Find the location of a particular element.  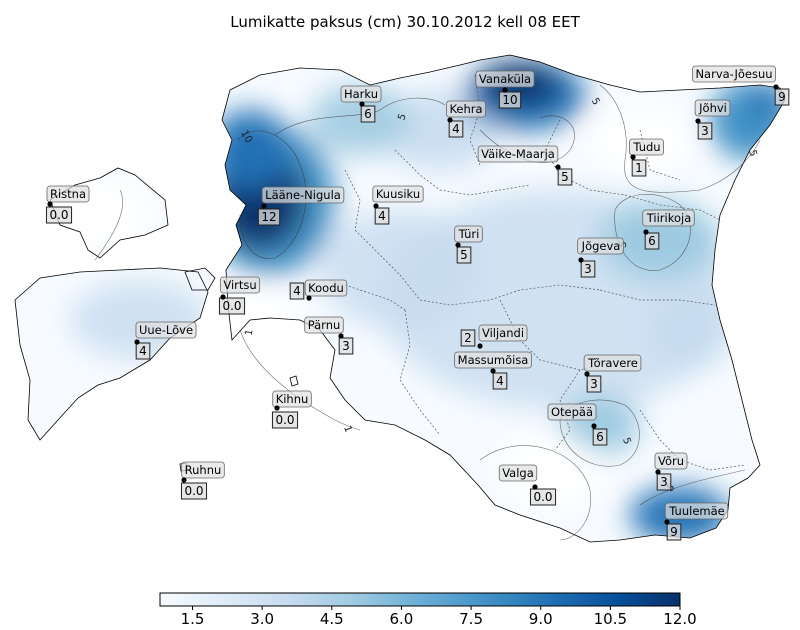

station: Koodu 4 is located at coordinates (318, 290).